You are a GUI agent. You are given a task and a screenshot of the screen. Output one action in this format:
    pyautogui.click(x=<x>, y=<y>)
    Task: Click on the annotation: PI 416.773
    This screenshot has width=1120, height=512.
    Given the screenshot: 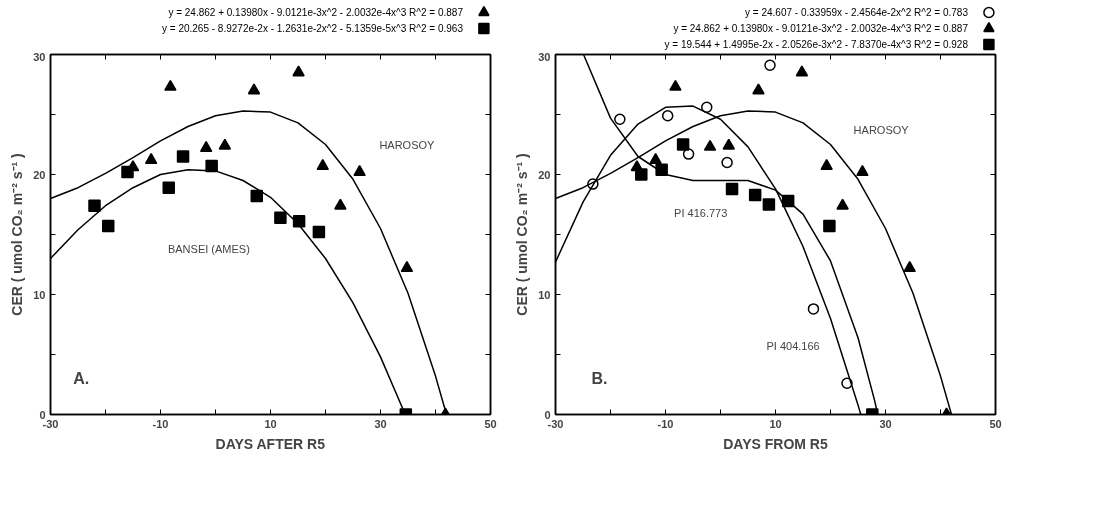 What is the action you would take?
    pyautogui.click(x=701, y=212)
    